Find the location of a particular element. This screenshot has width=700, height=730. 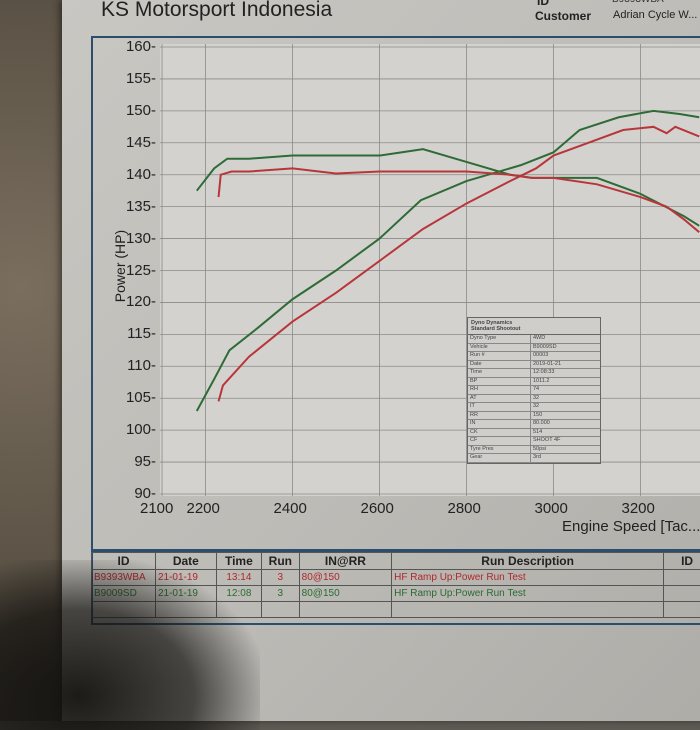

column-header: Run Description is located at coordinates (528, 561).